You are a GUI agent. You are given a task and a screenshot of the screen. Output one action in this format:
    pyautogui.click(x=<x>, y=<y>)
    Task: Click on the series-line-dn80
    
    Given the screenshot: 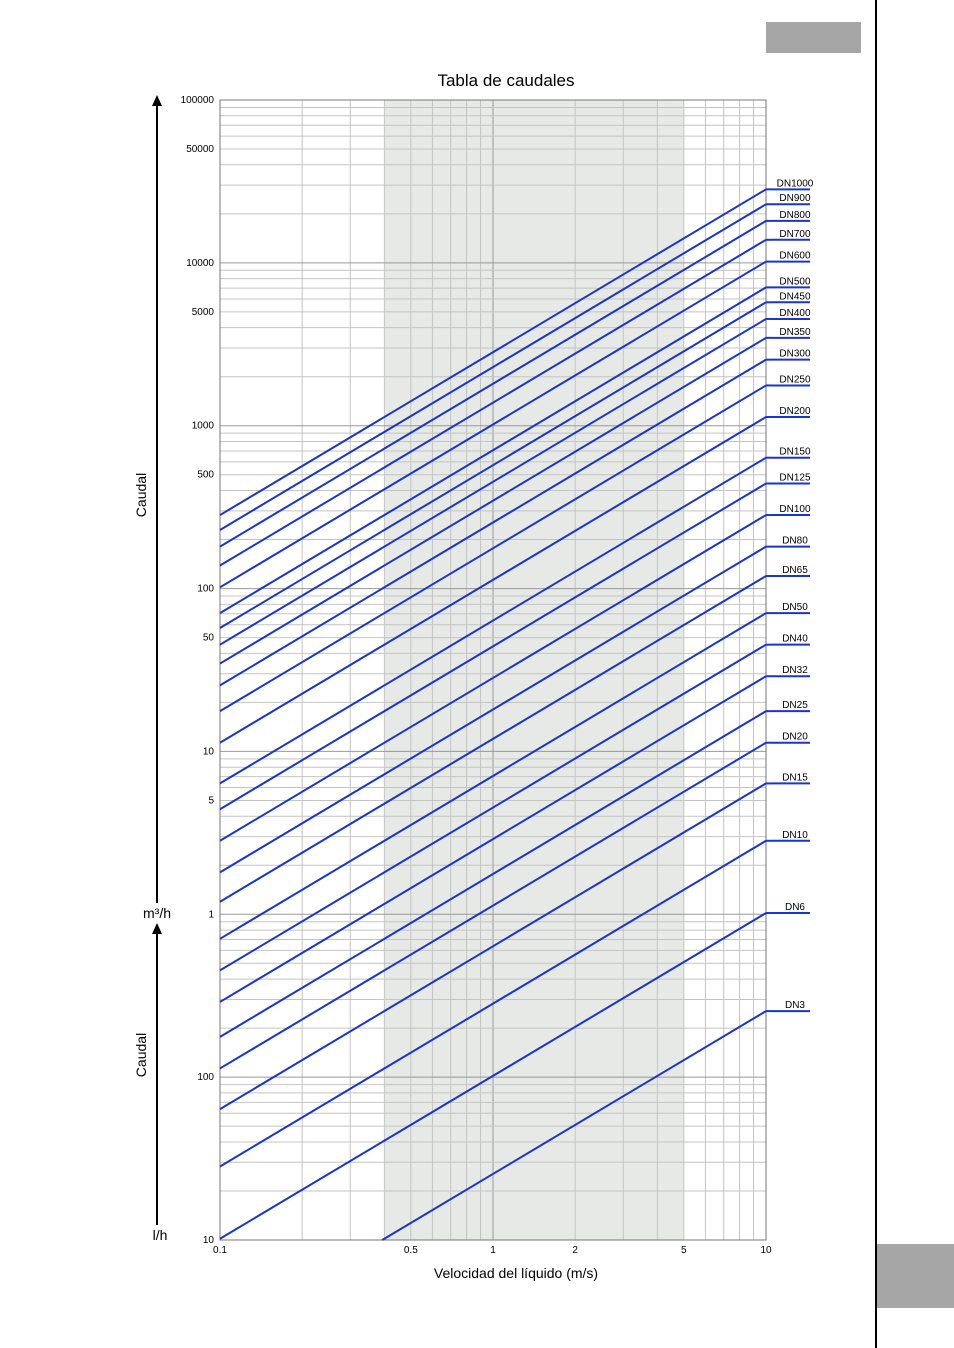 What is the action you would take?
    pyautogui.click(x=493, y=709)
    